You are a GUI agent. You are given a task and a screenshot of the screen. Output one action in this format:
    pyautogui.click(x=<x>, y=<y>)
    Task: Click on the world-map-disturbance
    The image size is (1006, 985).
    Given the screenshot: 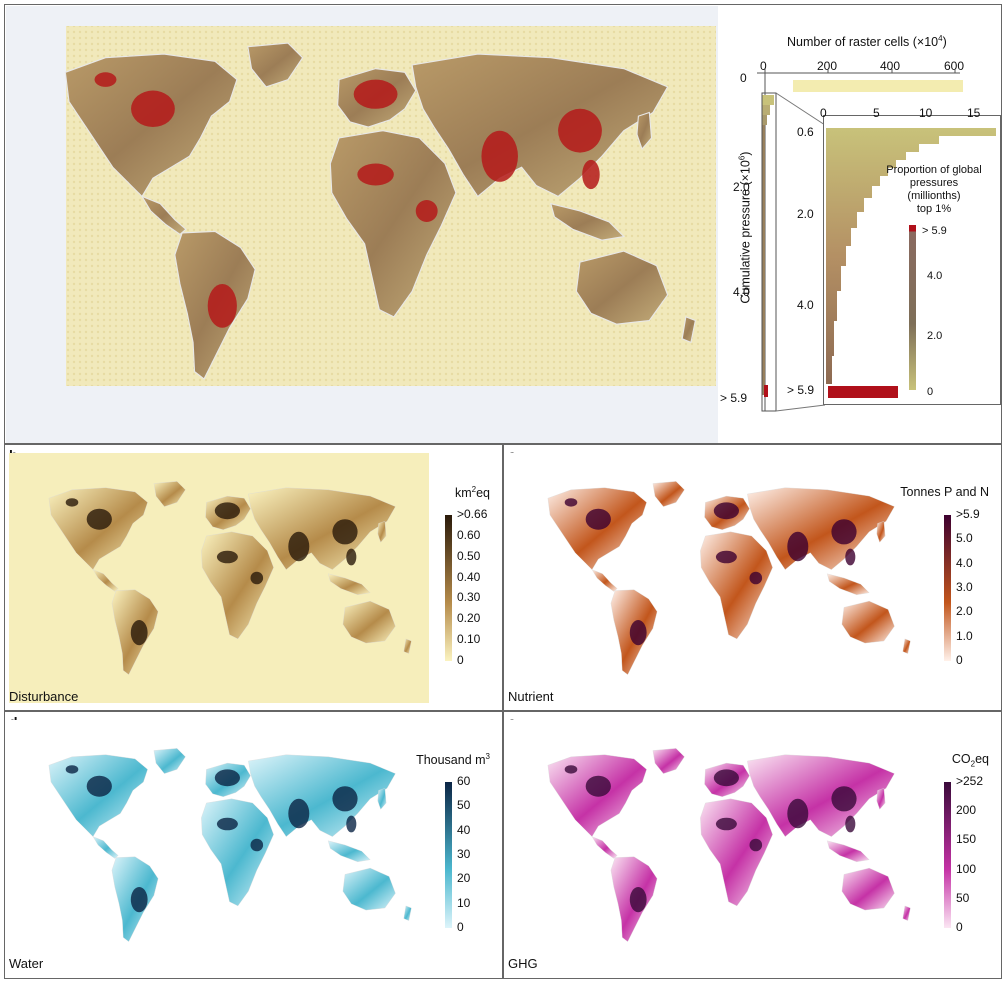 What is the action you would take?
    pyautogui.click(x=219, y=578)
    